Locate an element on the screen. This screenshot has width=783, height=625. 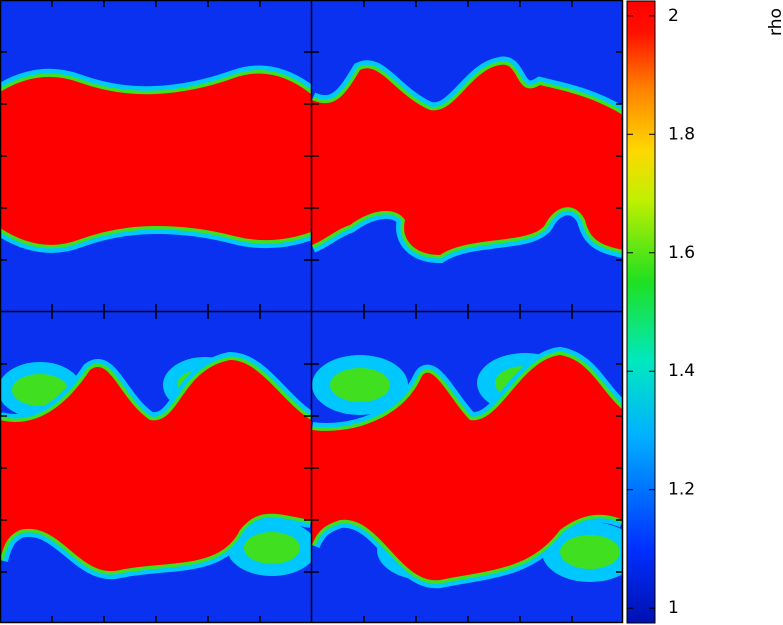
colorbar is located at coordinates (641, 312).